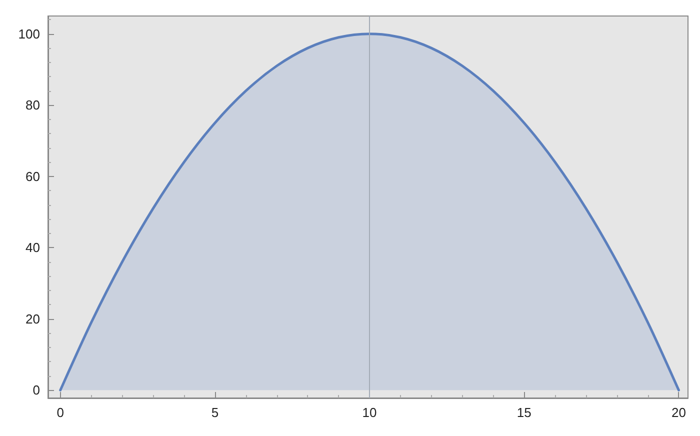 The image size is (700, 436). Describe the element at coordinates (33, 248) in the screenshot. I see `y-tick-label: 40` at that location.